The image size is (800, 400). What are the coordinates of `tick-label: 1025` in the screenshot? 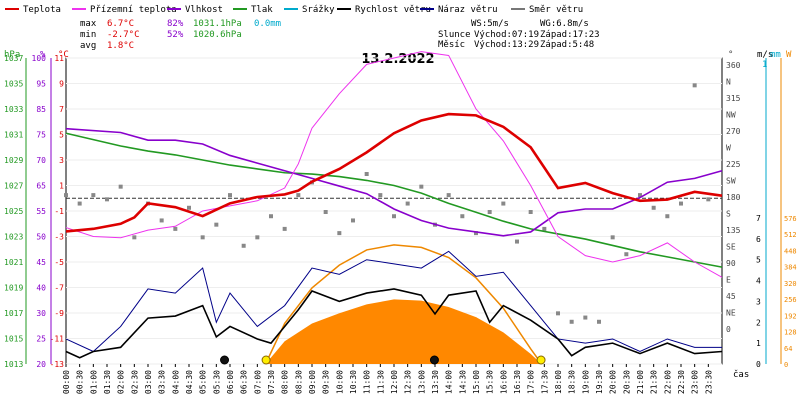 It's located at (13, 211).